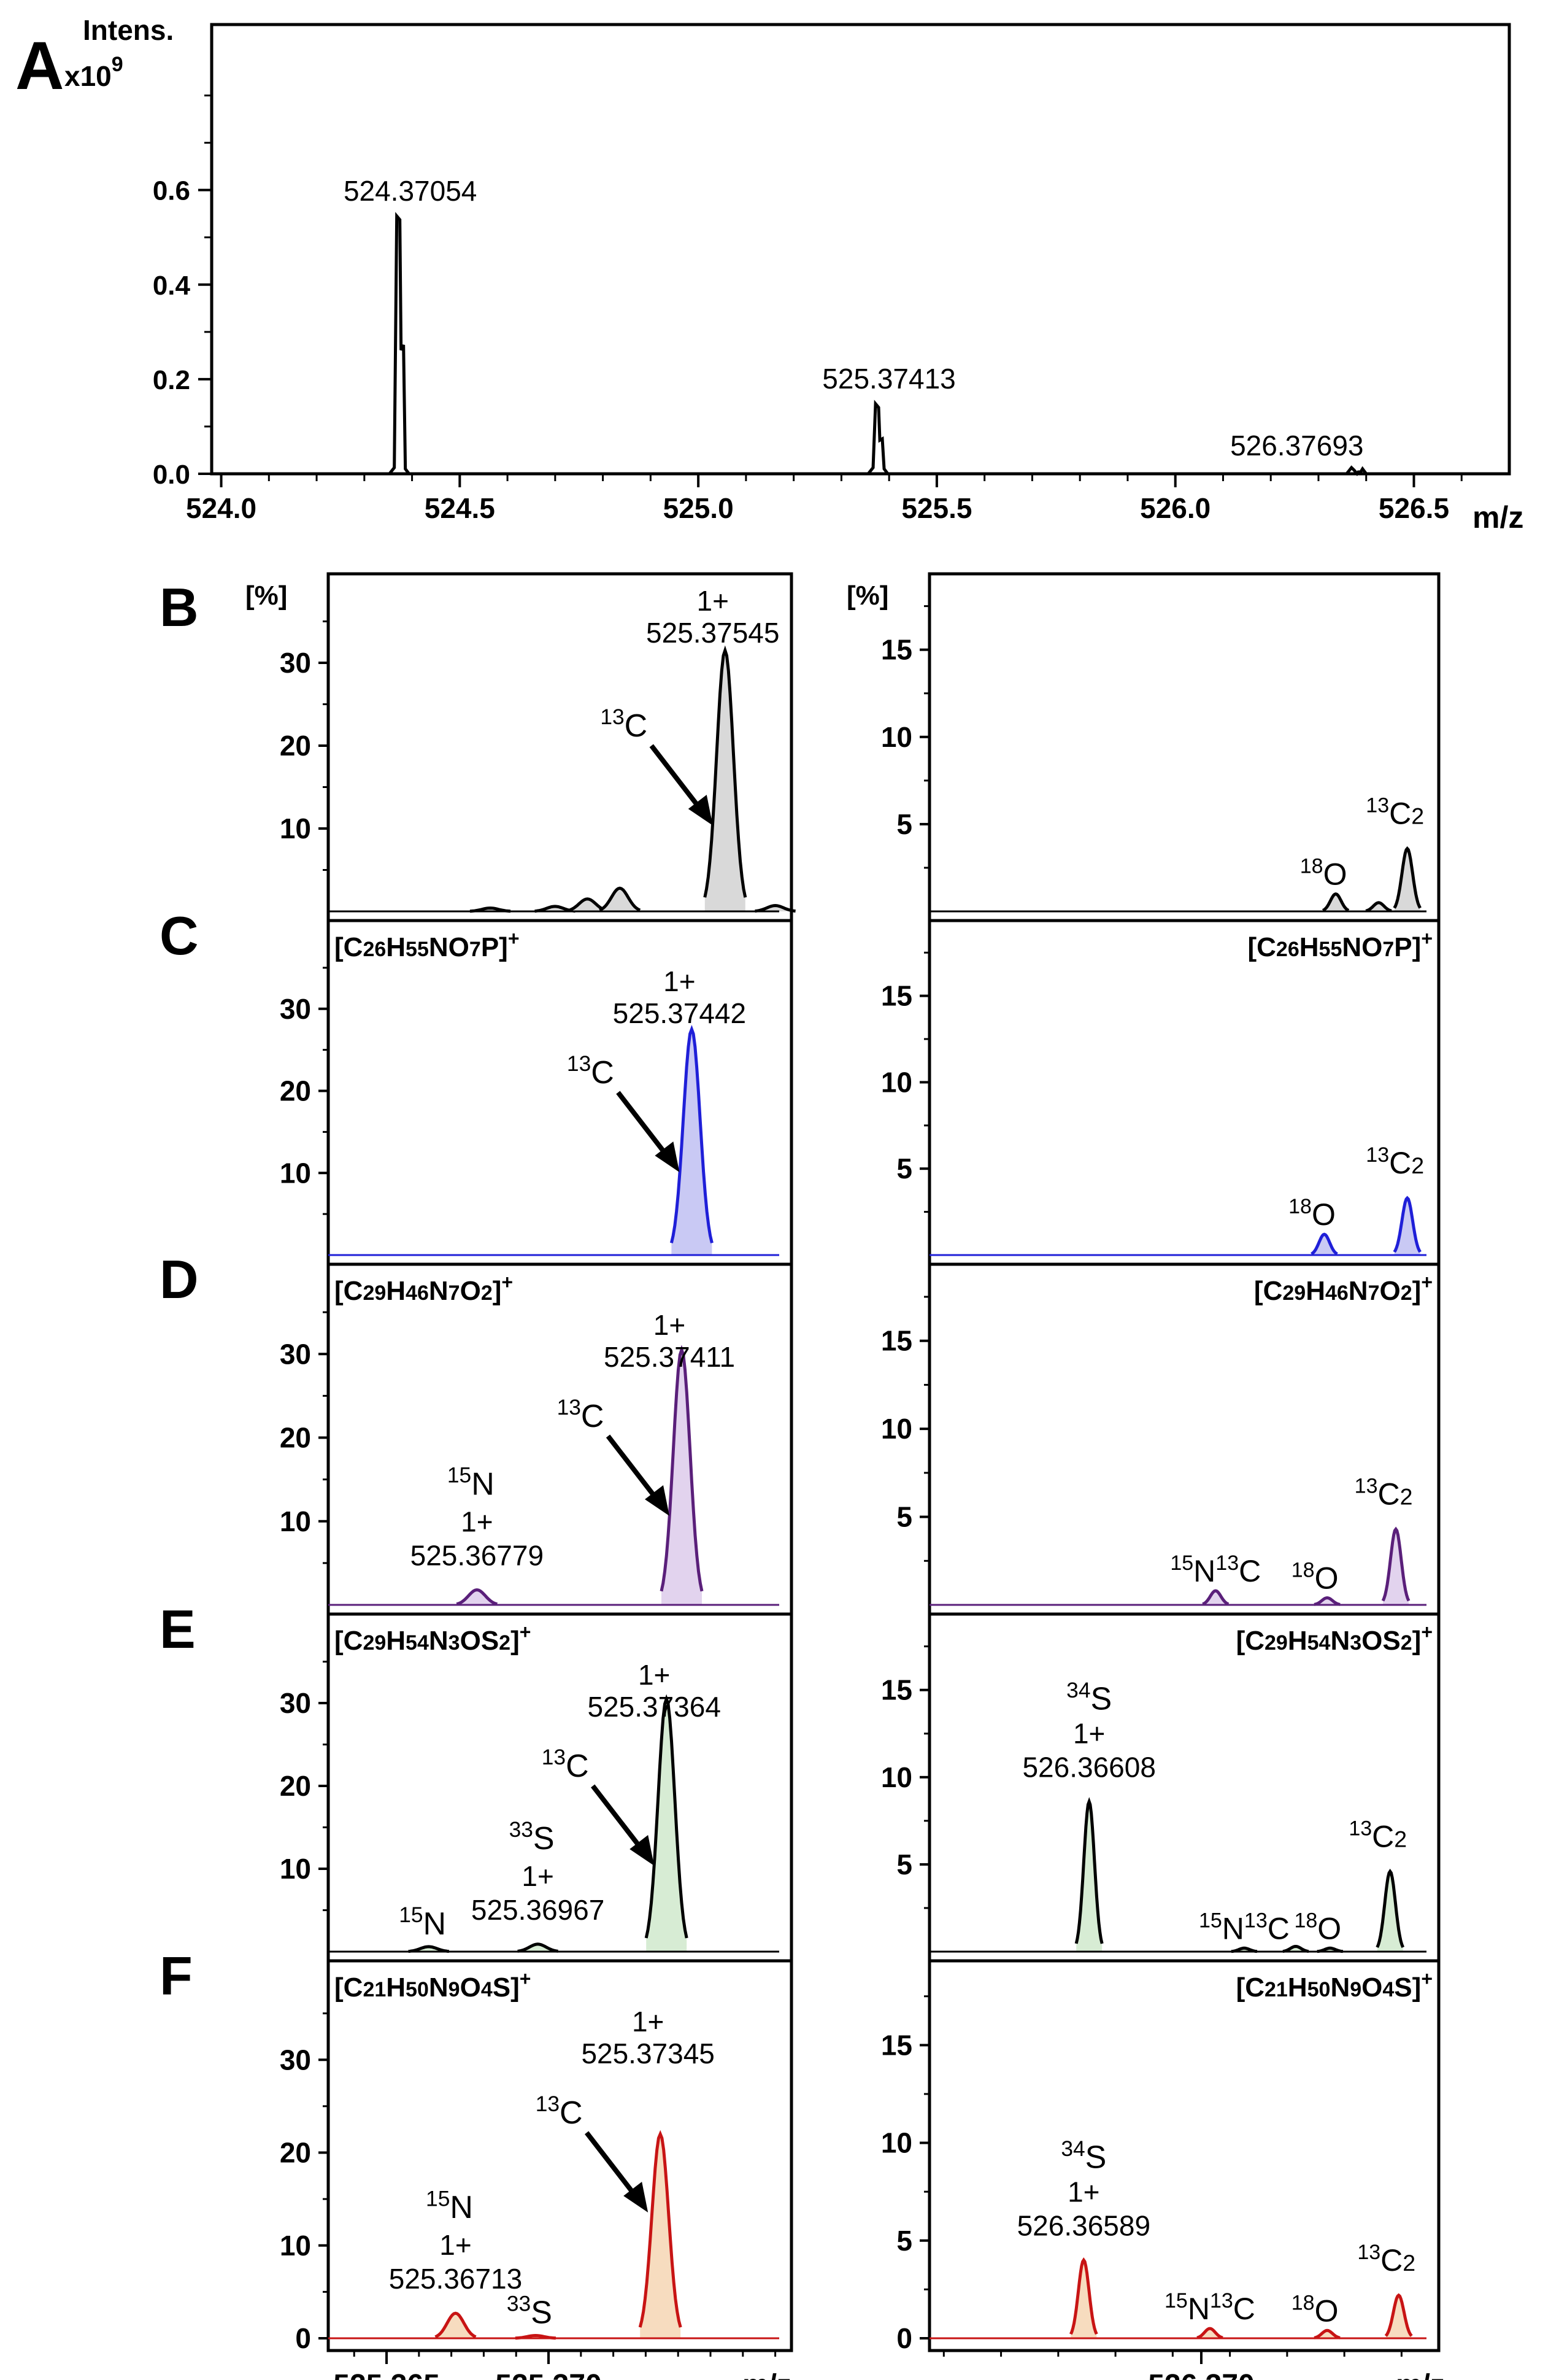  I want to click on left-minor-mz-label: 525.36779, so click(477, 1555).